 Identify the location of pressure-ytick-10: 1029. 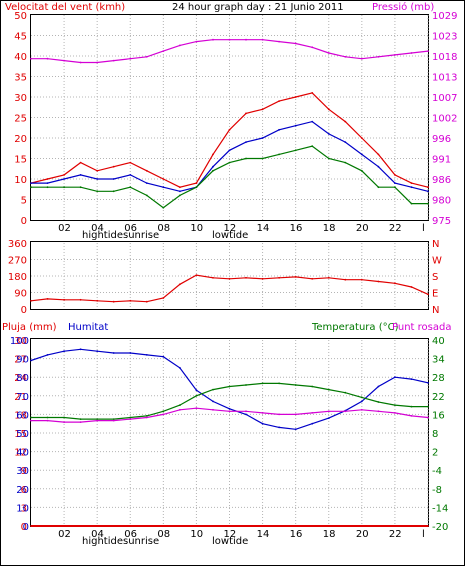
(444, 16).